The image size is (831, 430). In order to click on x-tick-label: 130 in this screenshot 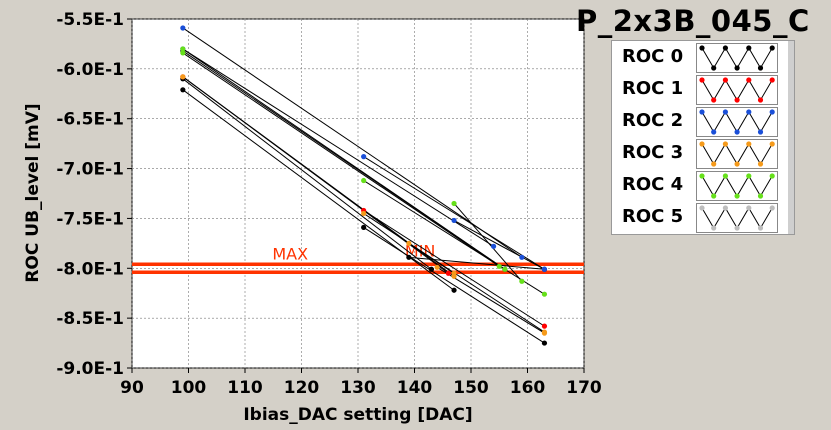, I will do `click(358, 388)`.